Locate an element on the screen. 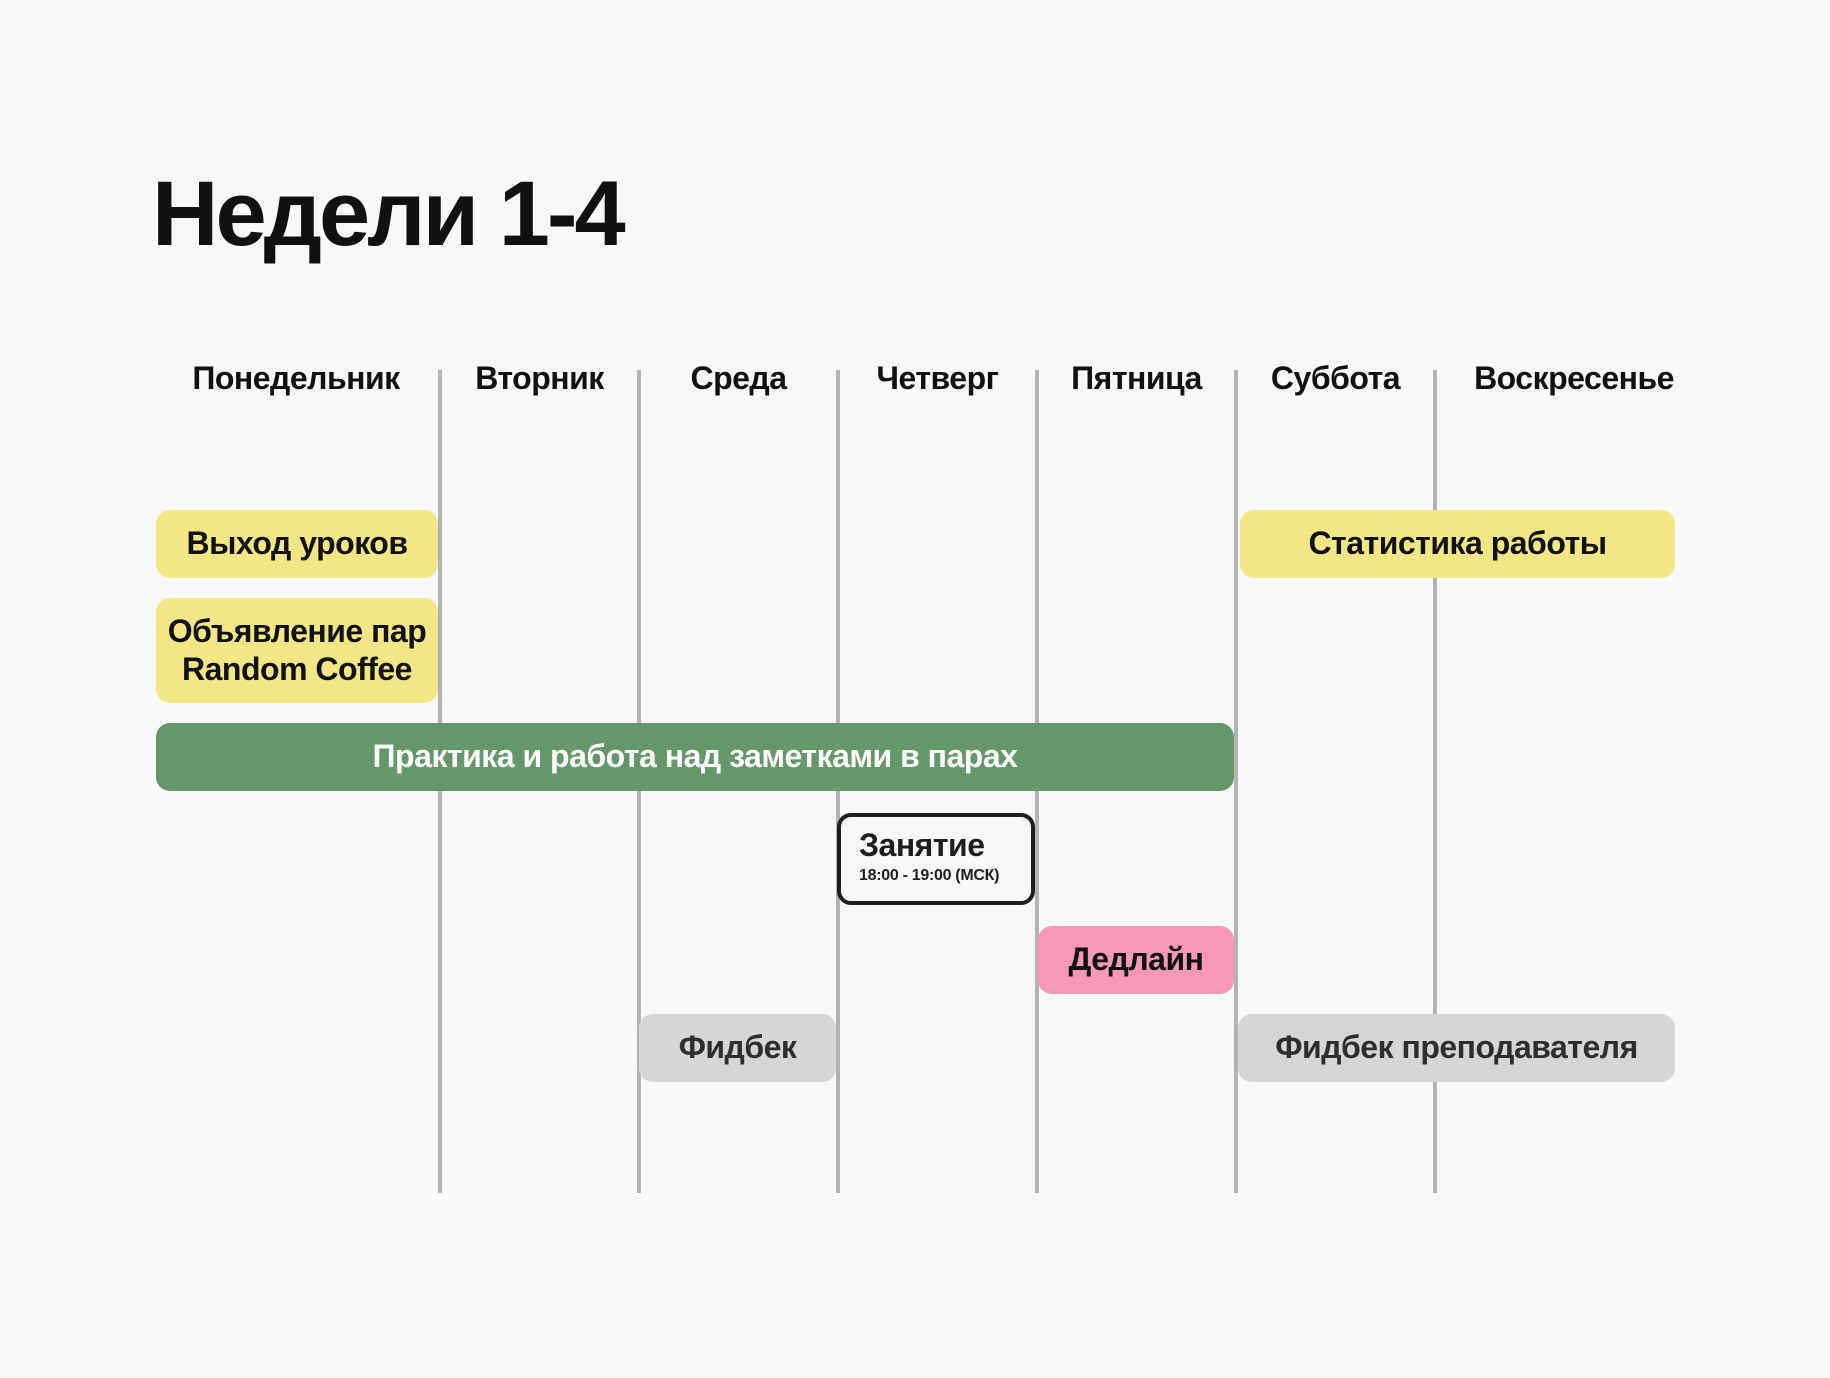  event-label-line2: Random Coffee is located at coordinates (297, 668).